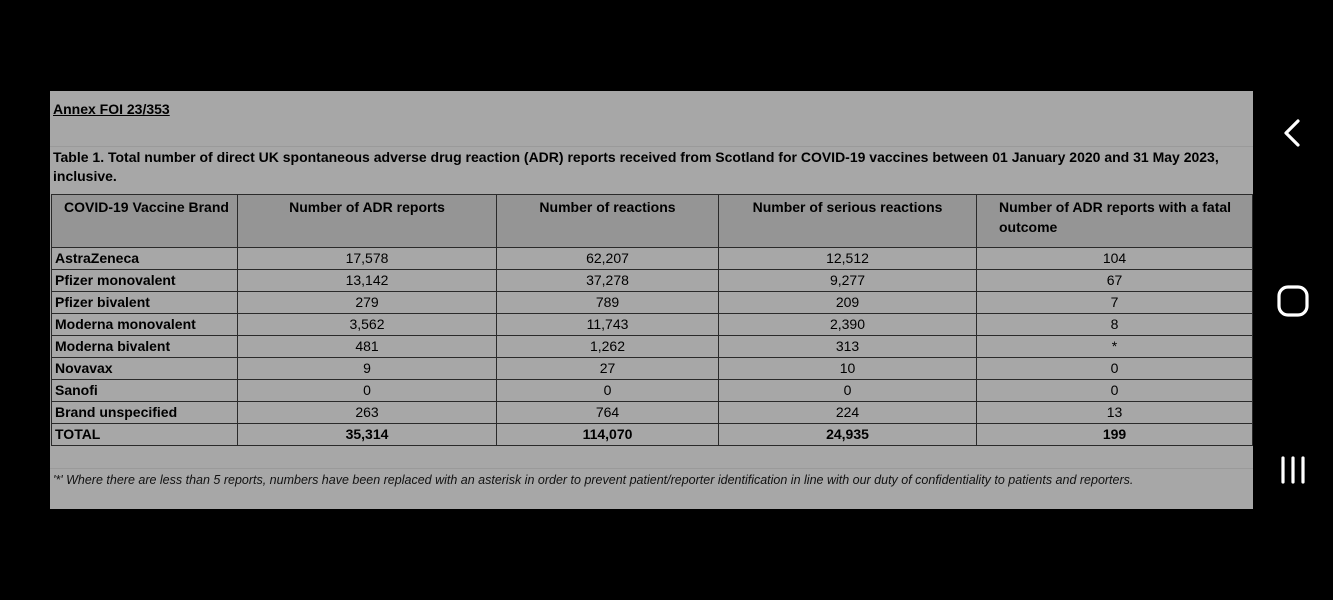 The height and width of the screenshot is (600, 1333). What do you see at coordinates (607, 390) in the screenshot?
I see `cell-reactions: 0` at bounding box center [607, 390].